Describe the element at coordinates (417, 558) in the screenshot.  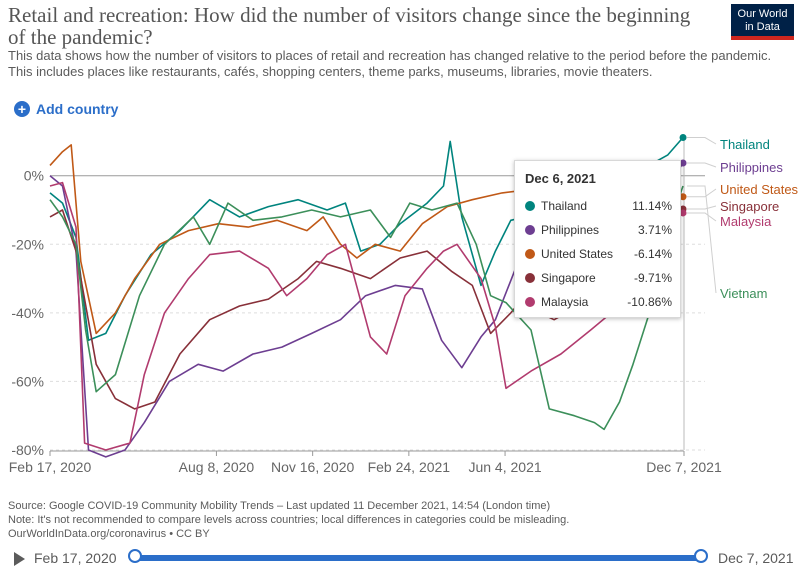
I see `timeline-track` at that location.